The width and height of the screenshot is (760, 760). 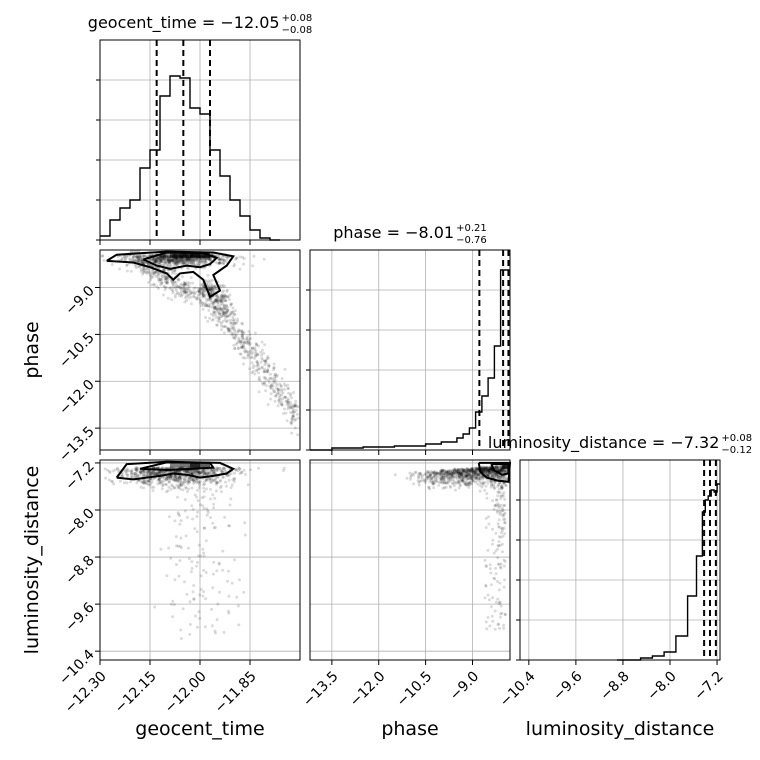 I want to click on tick-label-luminosity_distance: −9.6, so click(x=567, y=685).